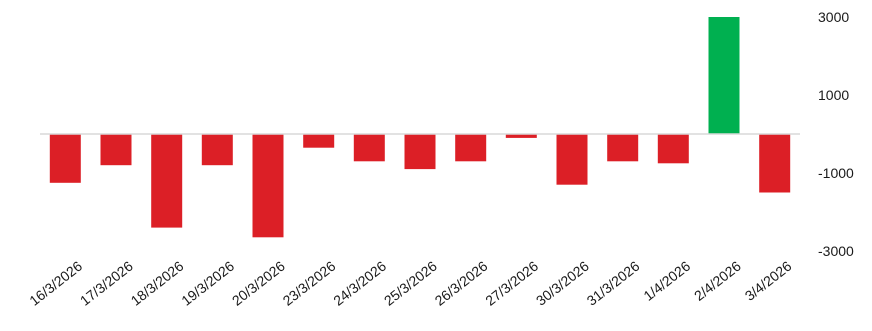  Describe the element at coordinates (572, 159) in the screenshot. I see `bar-30/3/2026` at that location.